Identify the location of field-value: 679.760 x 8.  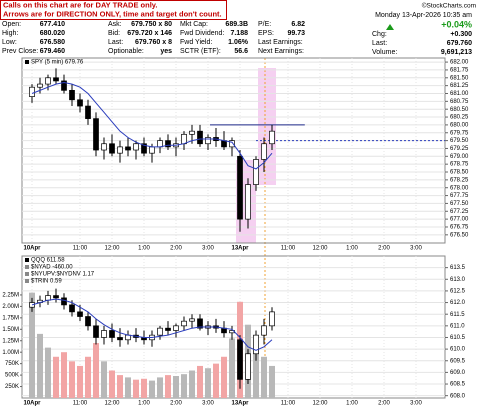
(153, 42).